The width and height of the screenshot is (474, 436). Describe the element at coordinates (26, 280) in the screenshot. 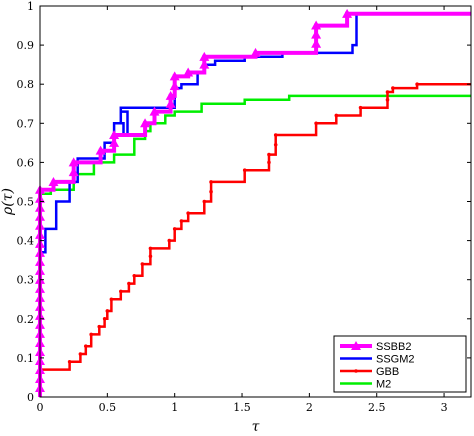

I see `y-tick-label: 0.3` at that location.